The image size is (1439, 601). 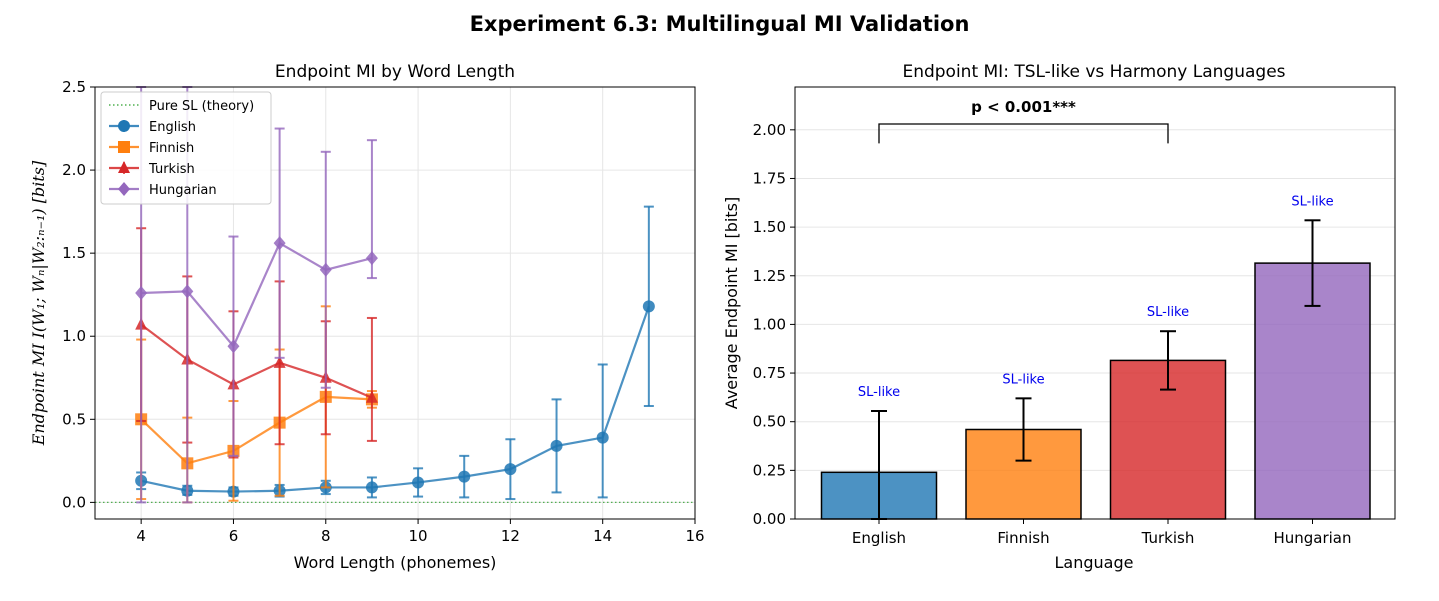 I want to click on legend-label: English, so click(x=172, y=127).